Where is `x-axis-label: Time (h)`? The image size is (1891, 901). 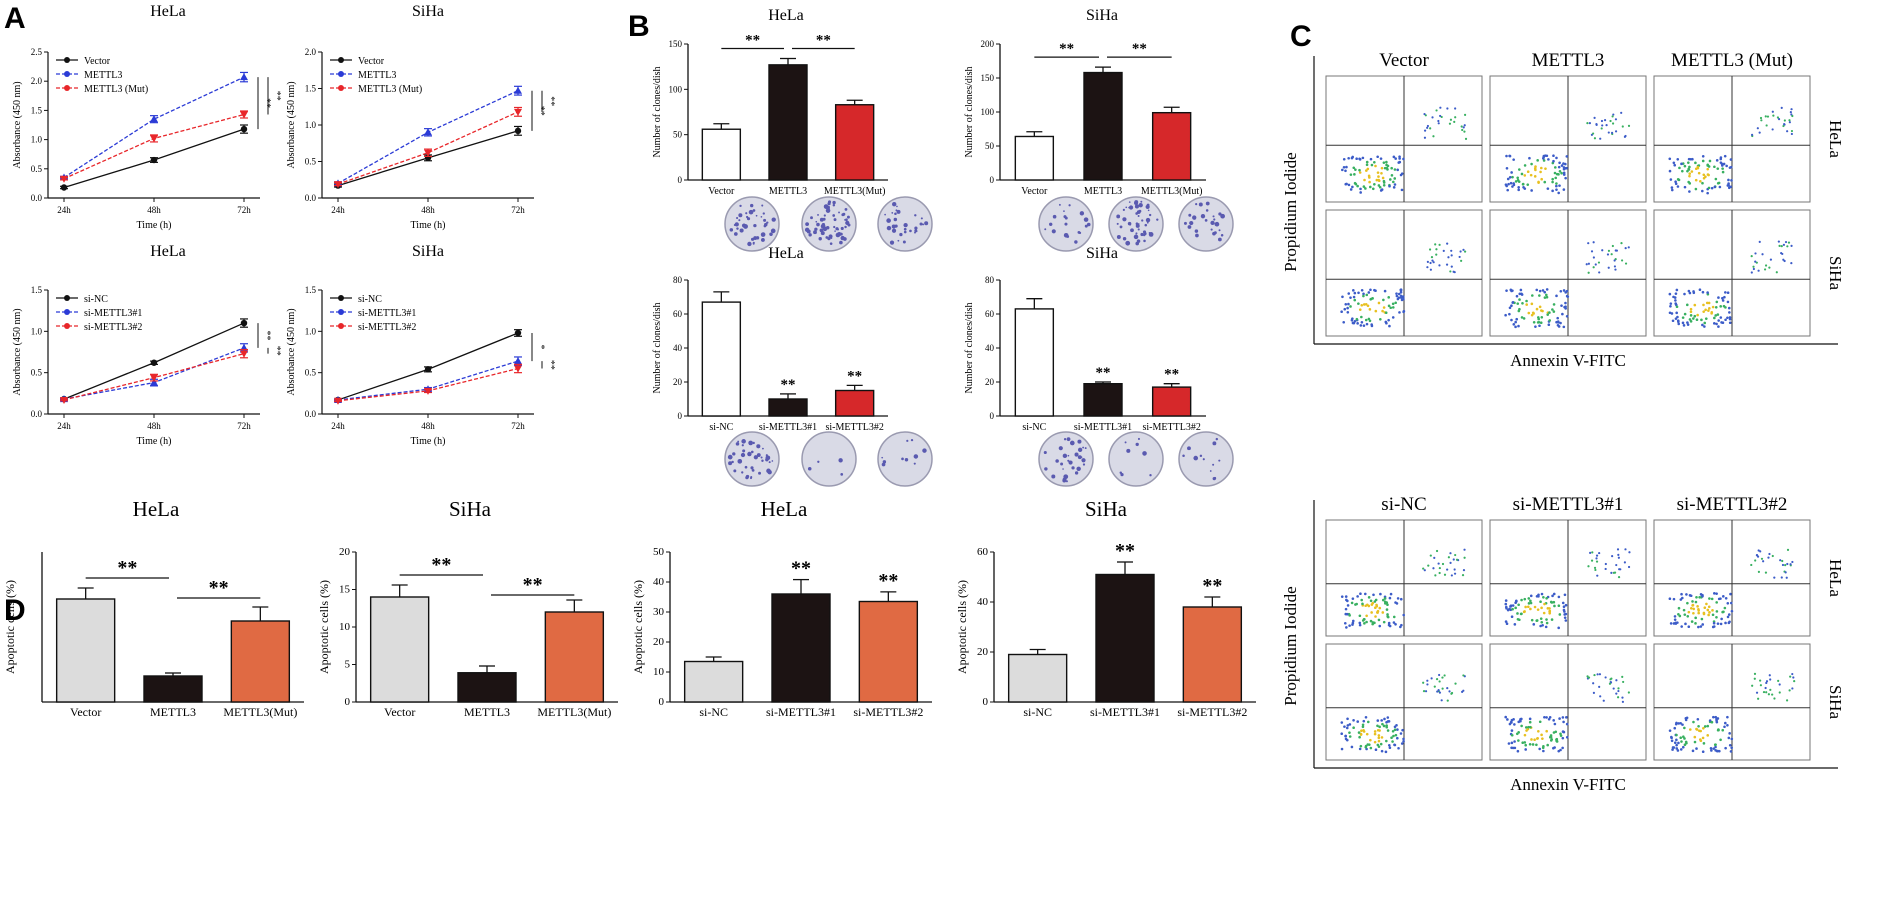
x-axis-label: Time (h) is located at coordinates (154, 441).